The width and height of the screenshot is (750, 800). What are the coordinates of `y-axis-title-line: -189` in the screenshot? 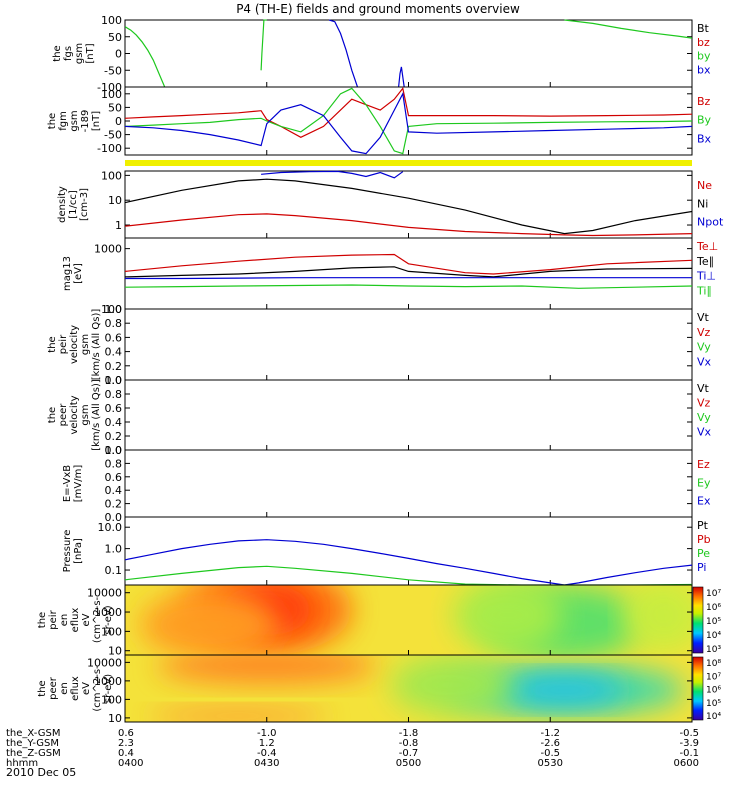 It's located at (85, 121).